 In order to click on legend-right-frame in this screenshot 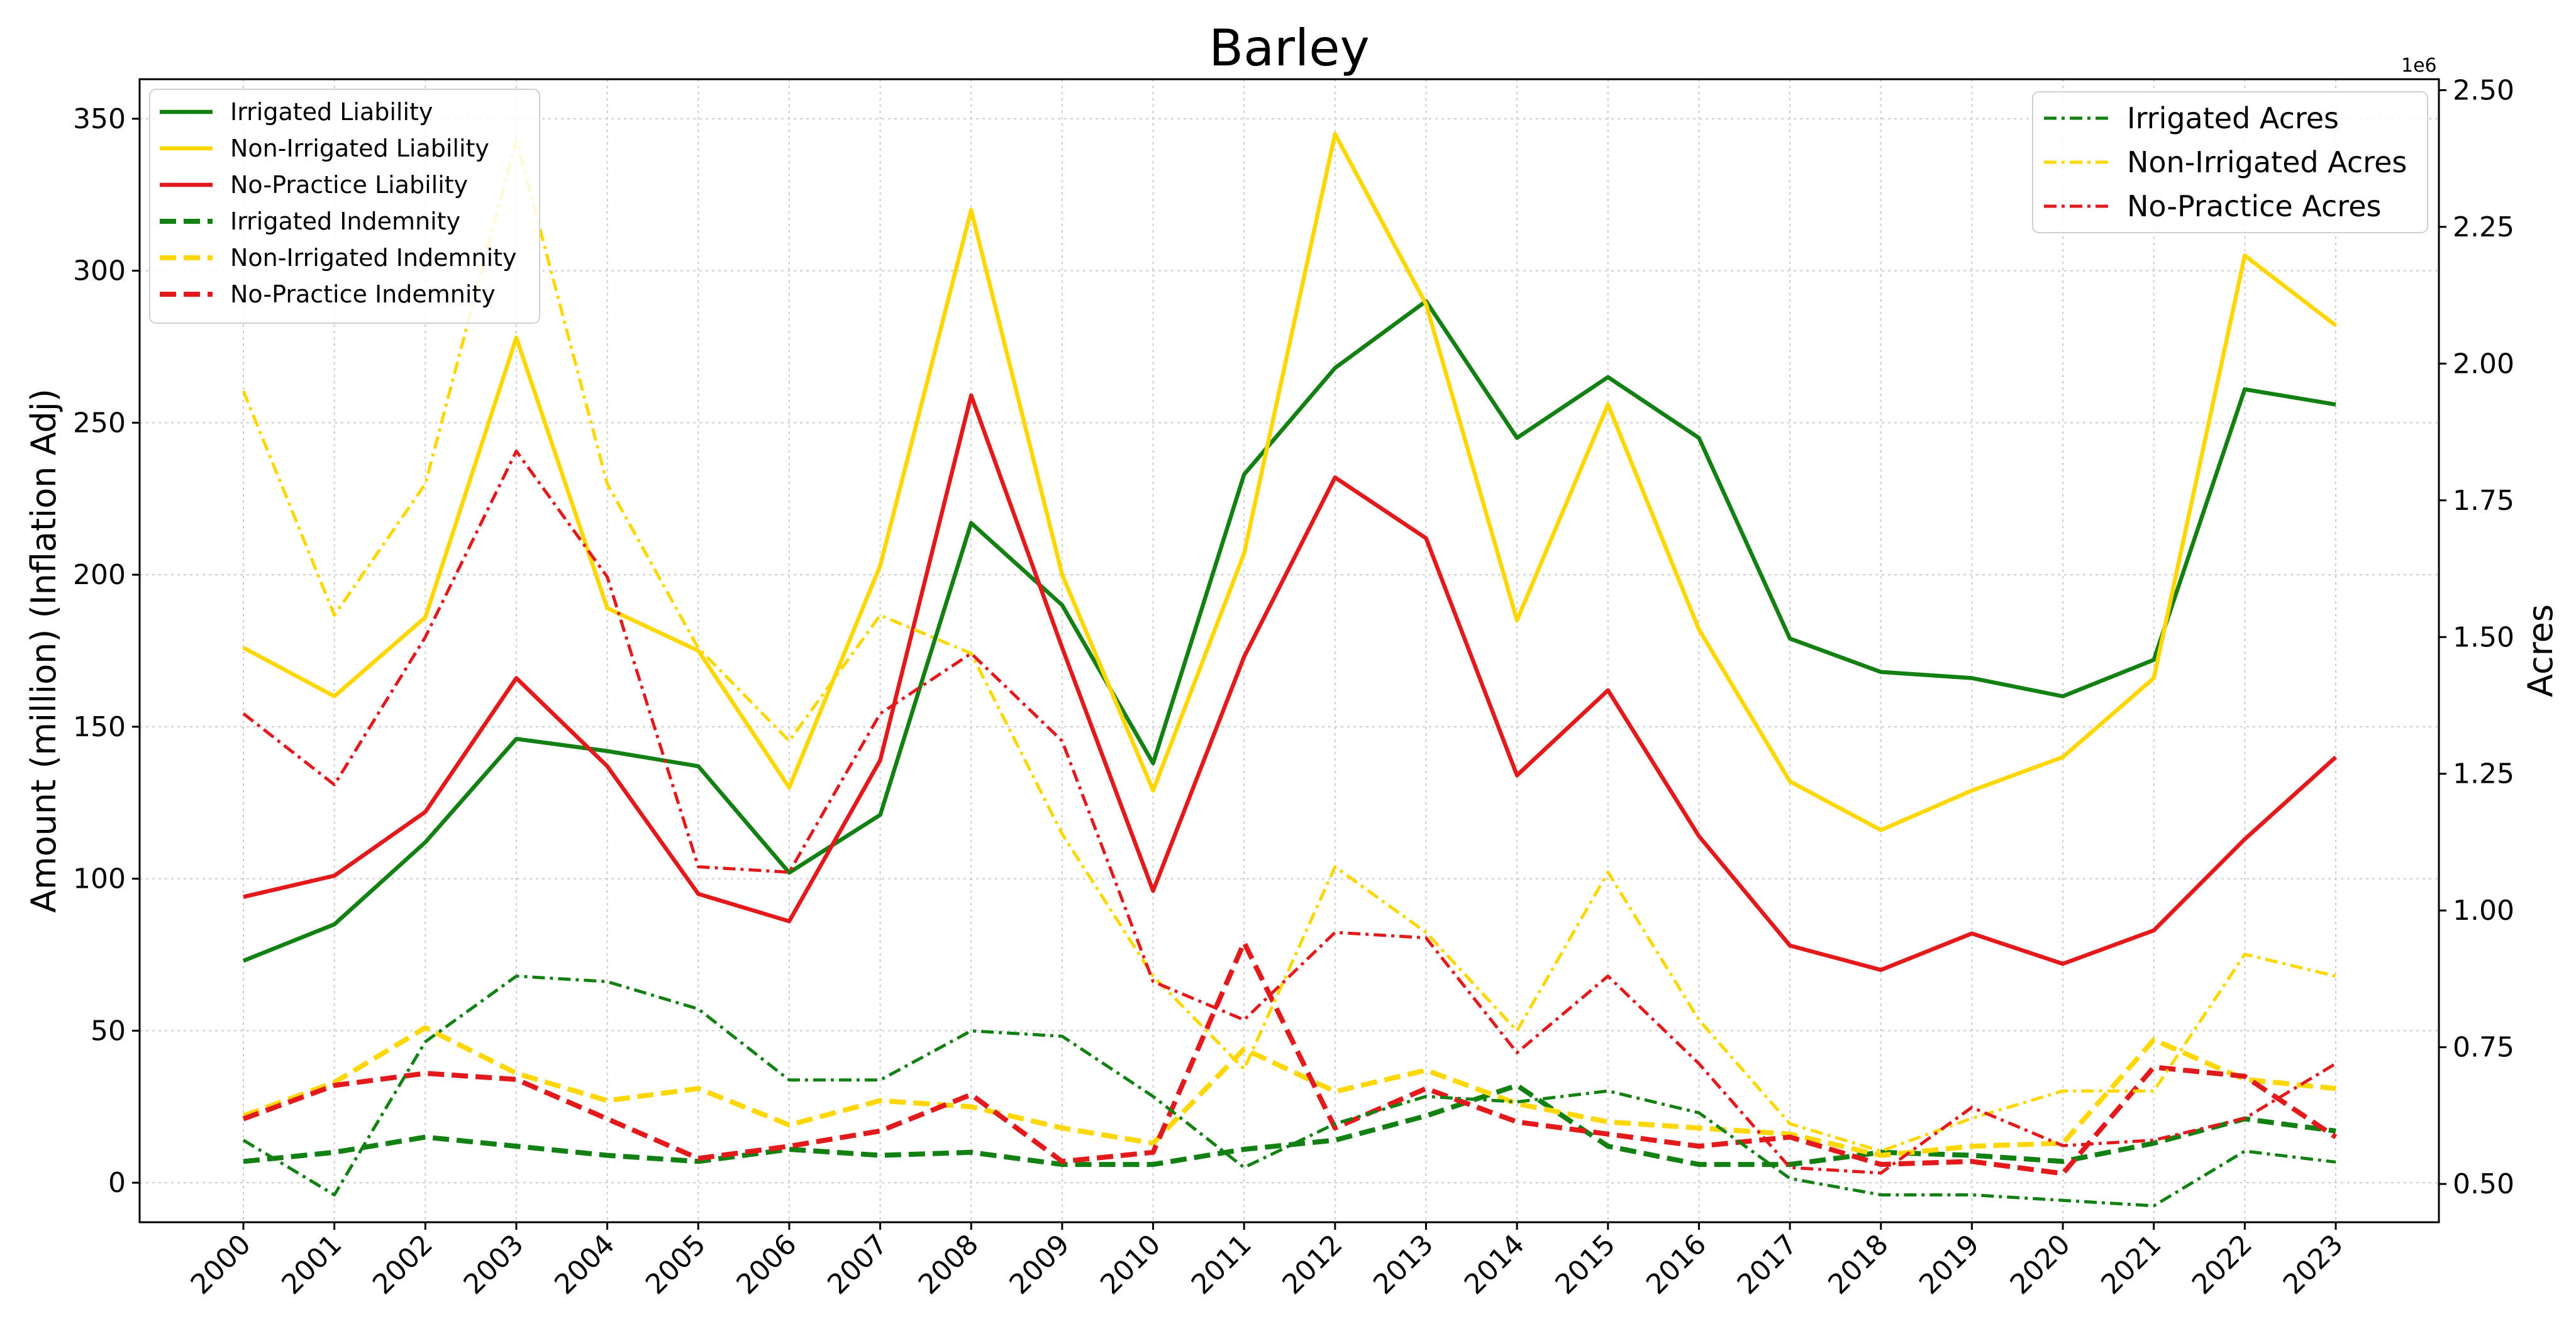, I will do `click(2230, 162)`.